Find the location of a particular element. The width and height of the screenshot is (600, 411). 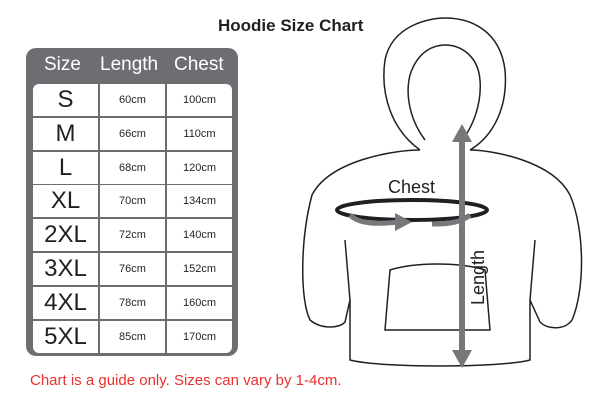

cell-size: M is located at coordinates (65, 133).